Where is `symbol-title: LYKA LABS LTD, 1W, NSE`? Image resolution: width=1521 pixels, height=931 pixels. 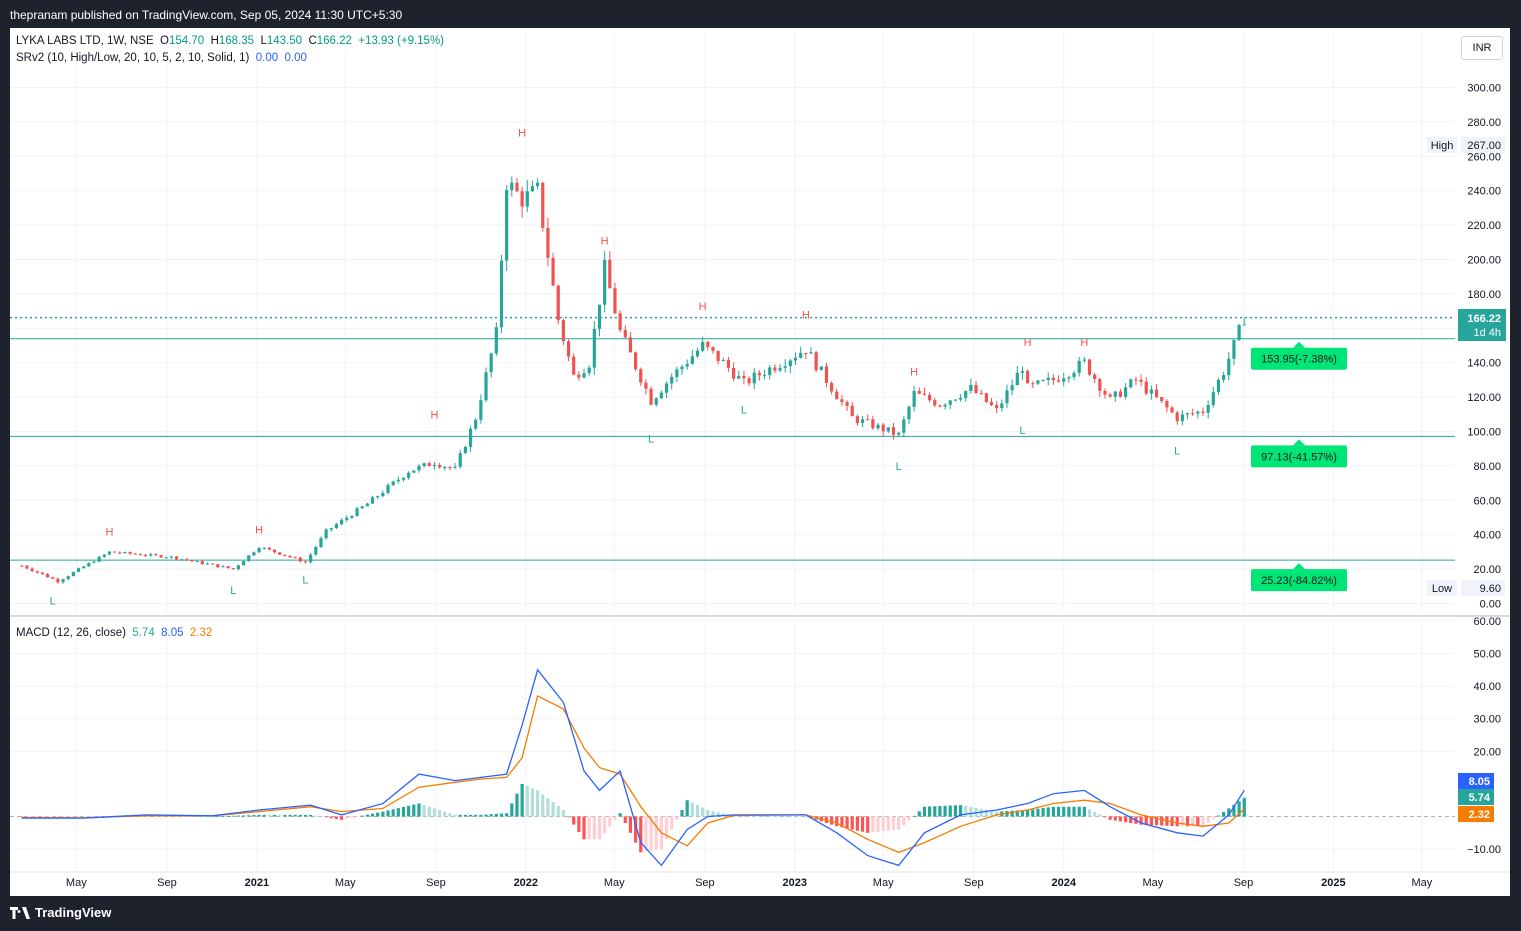
symbol-title: LYKA LABS LTD, 1W, NSE is located at coordinates (85, 41).